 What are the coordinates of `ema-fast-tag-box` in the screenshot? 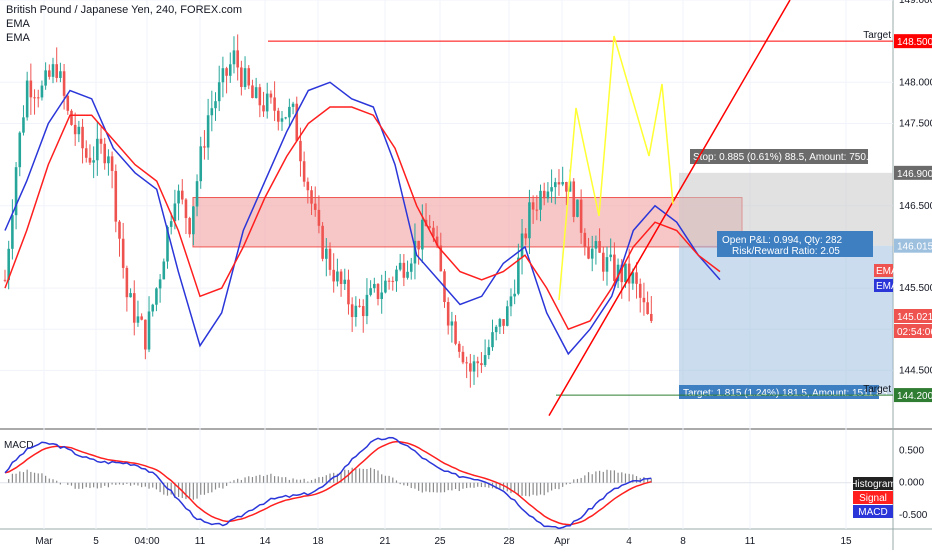 It's located at (883, 285).